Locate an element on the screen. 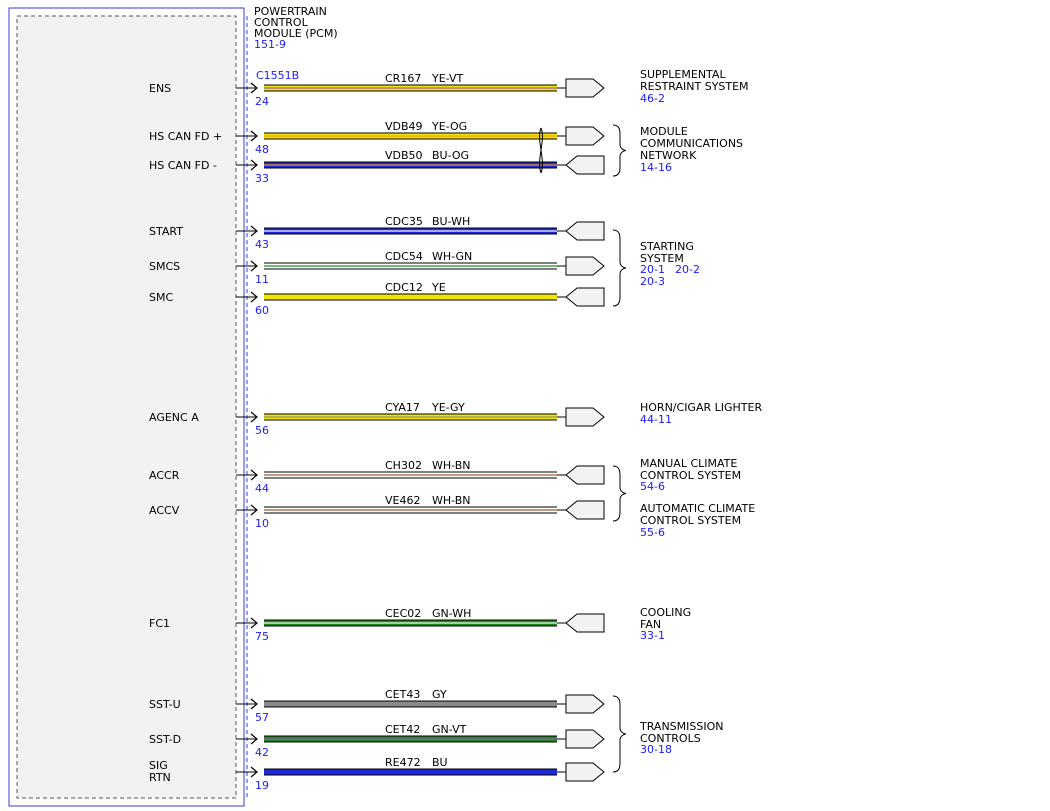 Image resolution: width=1050 pixels, height=811 pixels. circuit-id: CH302 is located at coordinates (403, 465).